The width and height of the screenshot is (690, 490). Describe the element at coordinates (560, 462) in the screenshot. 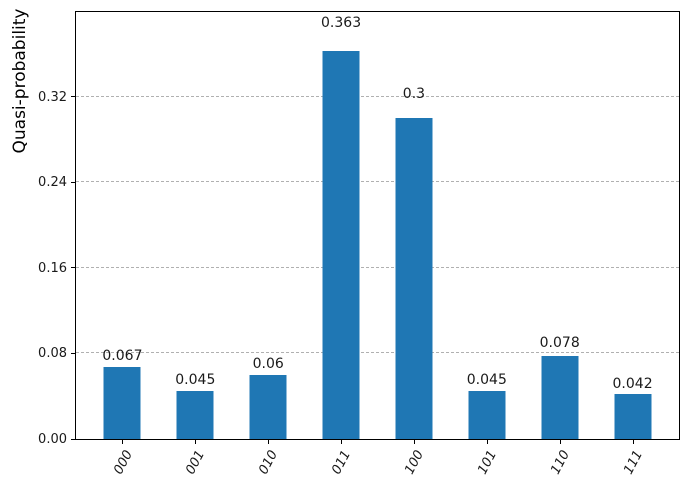

I see `x-tick-label: 110` at that location.